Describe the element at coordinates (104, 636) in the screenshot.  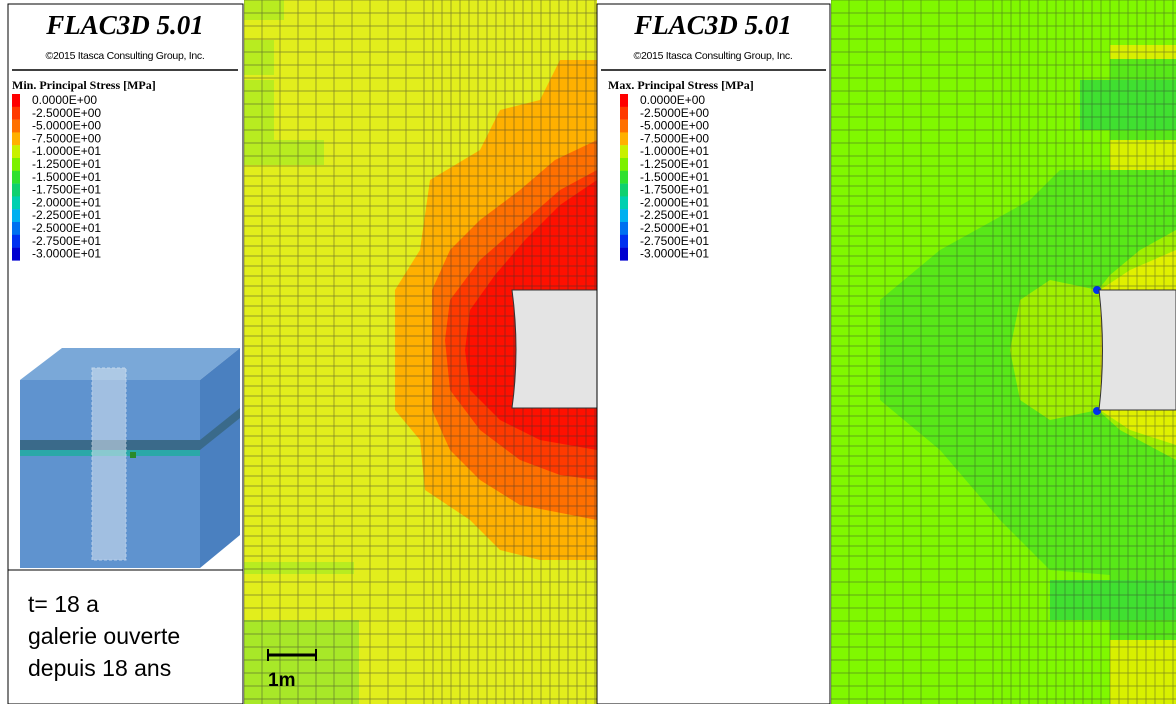
I see `annotation-line: galerie ouverte` at that location.